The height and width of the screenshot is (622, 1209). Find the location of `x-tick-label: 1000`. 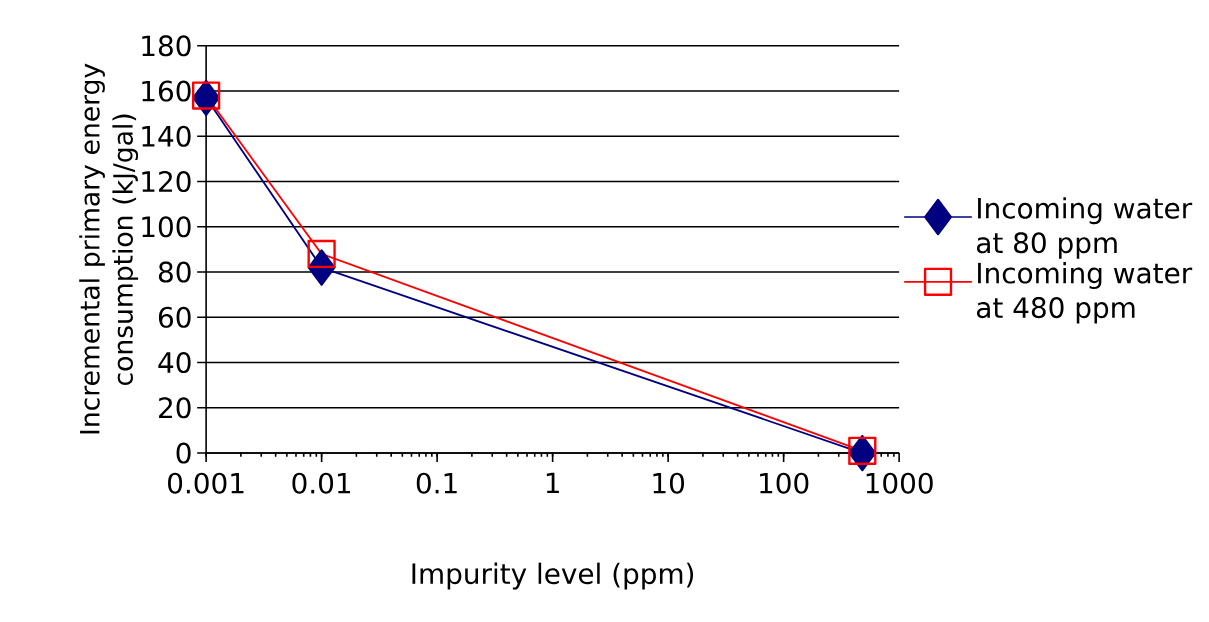

x-tick-label: 1000 is located at coordinates (899, 483).